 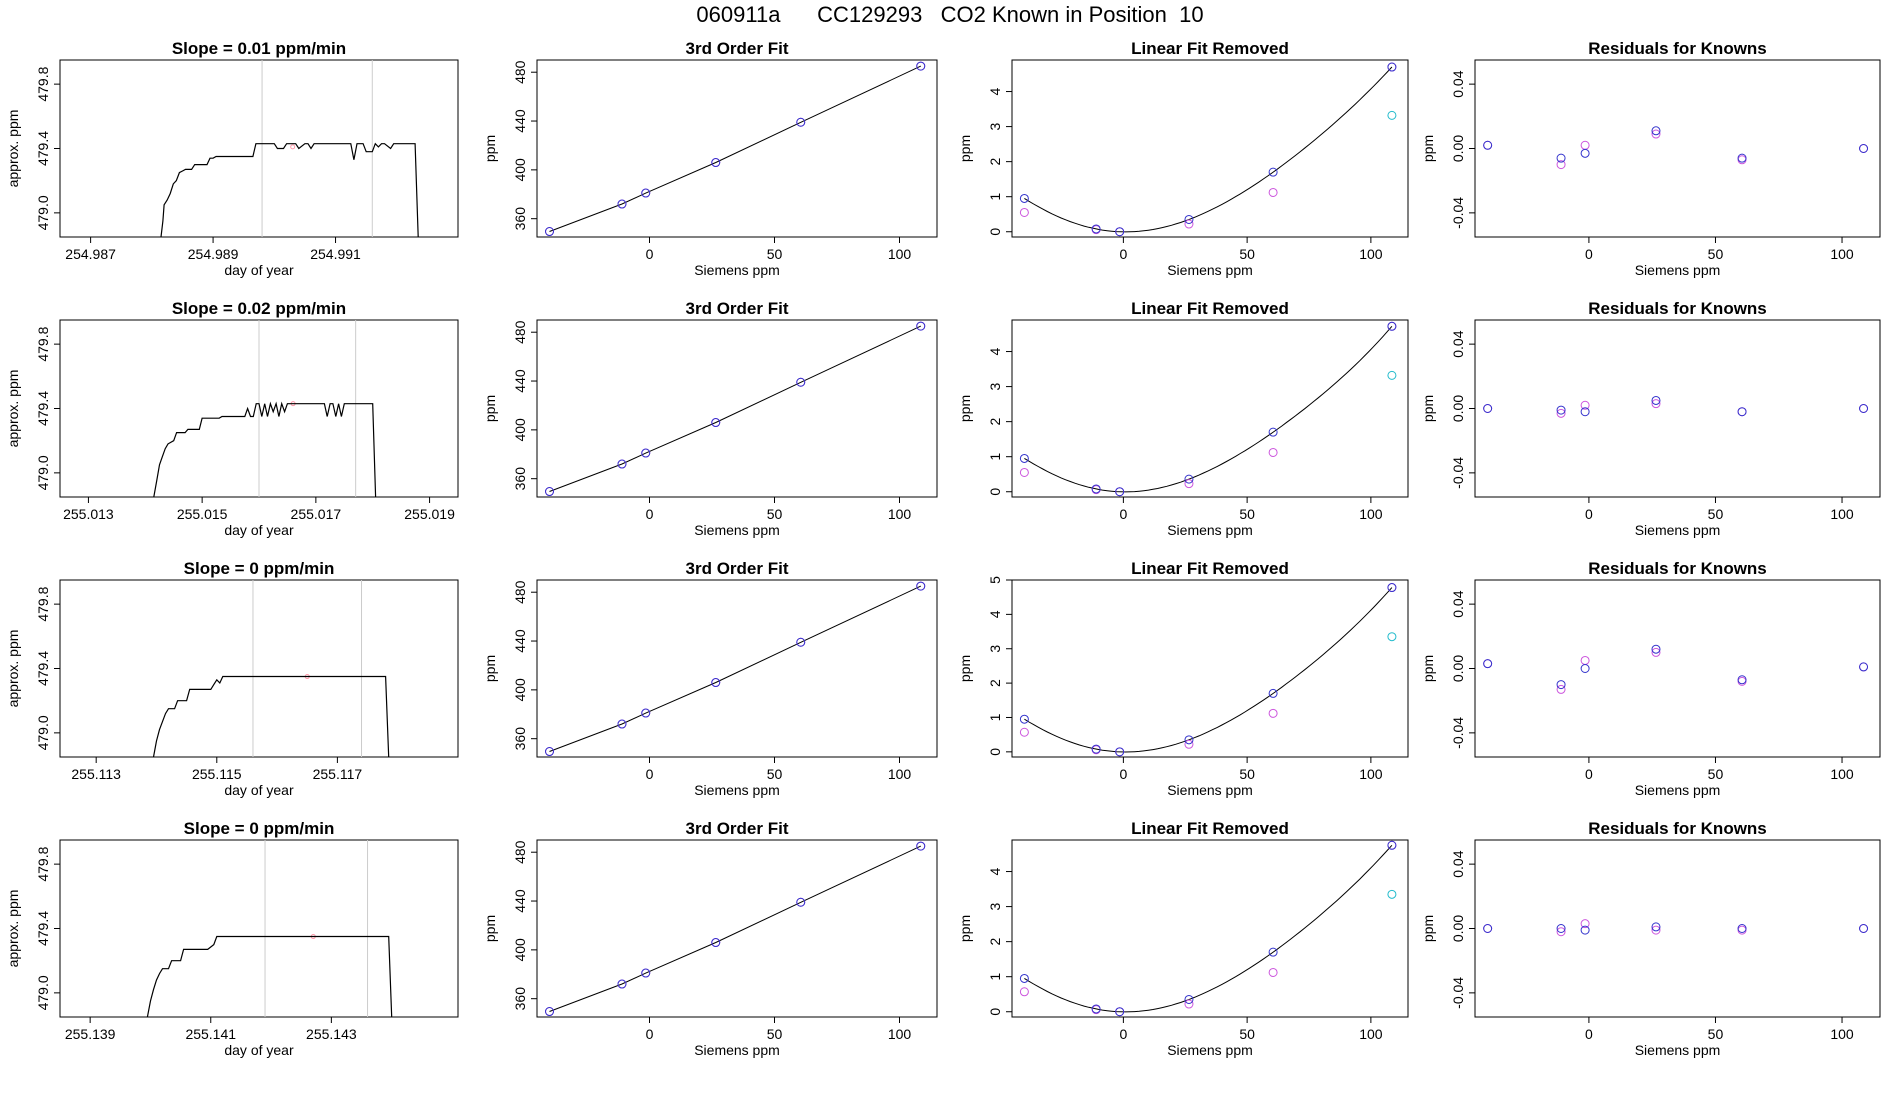 What do you see at coordinates (289, 190) in the screenshot?
I see `trace-line` at bounding box center [289, 190].